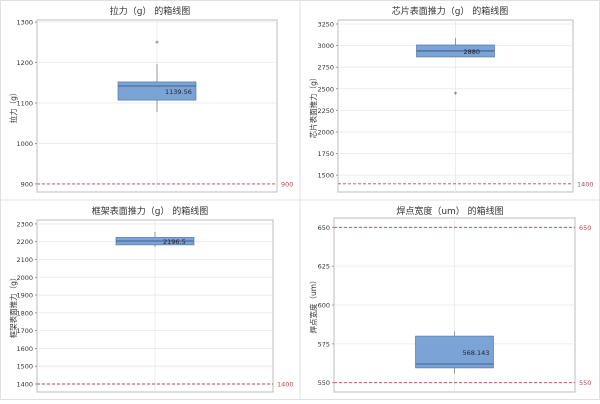 This screenshot has height=404, width=600. What do you see at coordinates (24, 224) in the screenshot?
I see `y-tick-label: 2300` at bounding box center [24, 224].